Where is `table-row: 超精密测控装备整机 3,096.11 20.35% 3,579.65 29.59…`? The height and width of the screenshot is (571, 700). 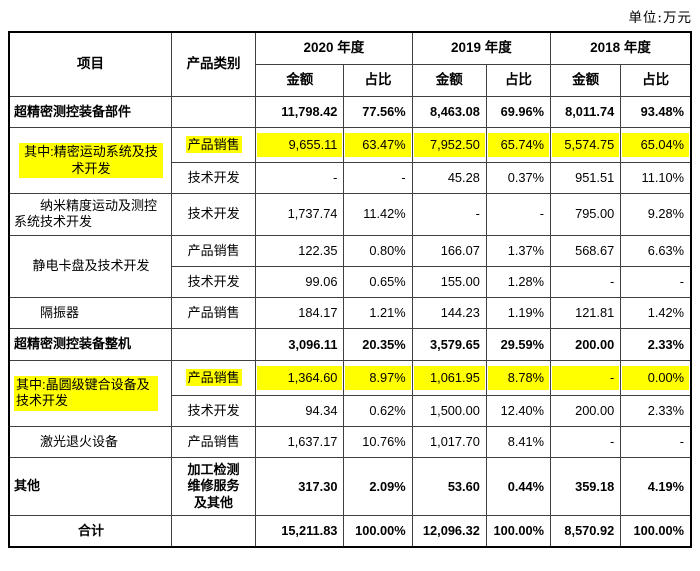 table-row: 超精密测控装备整机 3,096.11 20.35% 3,579.65 29.59… is located at coordinates (350, 344).